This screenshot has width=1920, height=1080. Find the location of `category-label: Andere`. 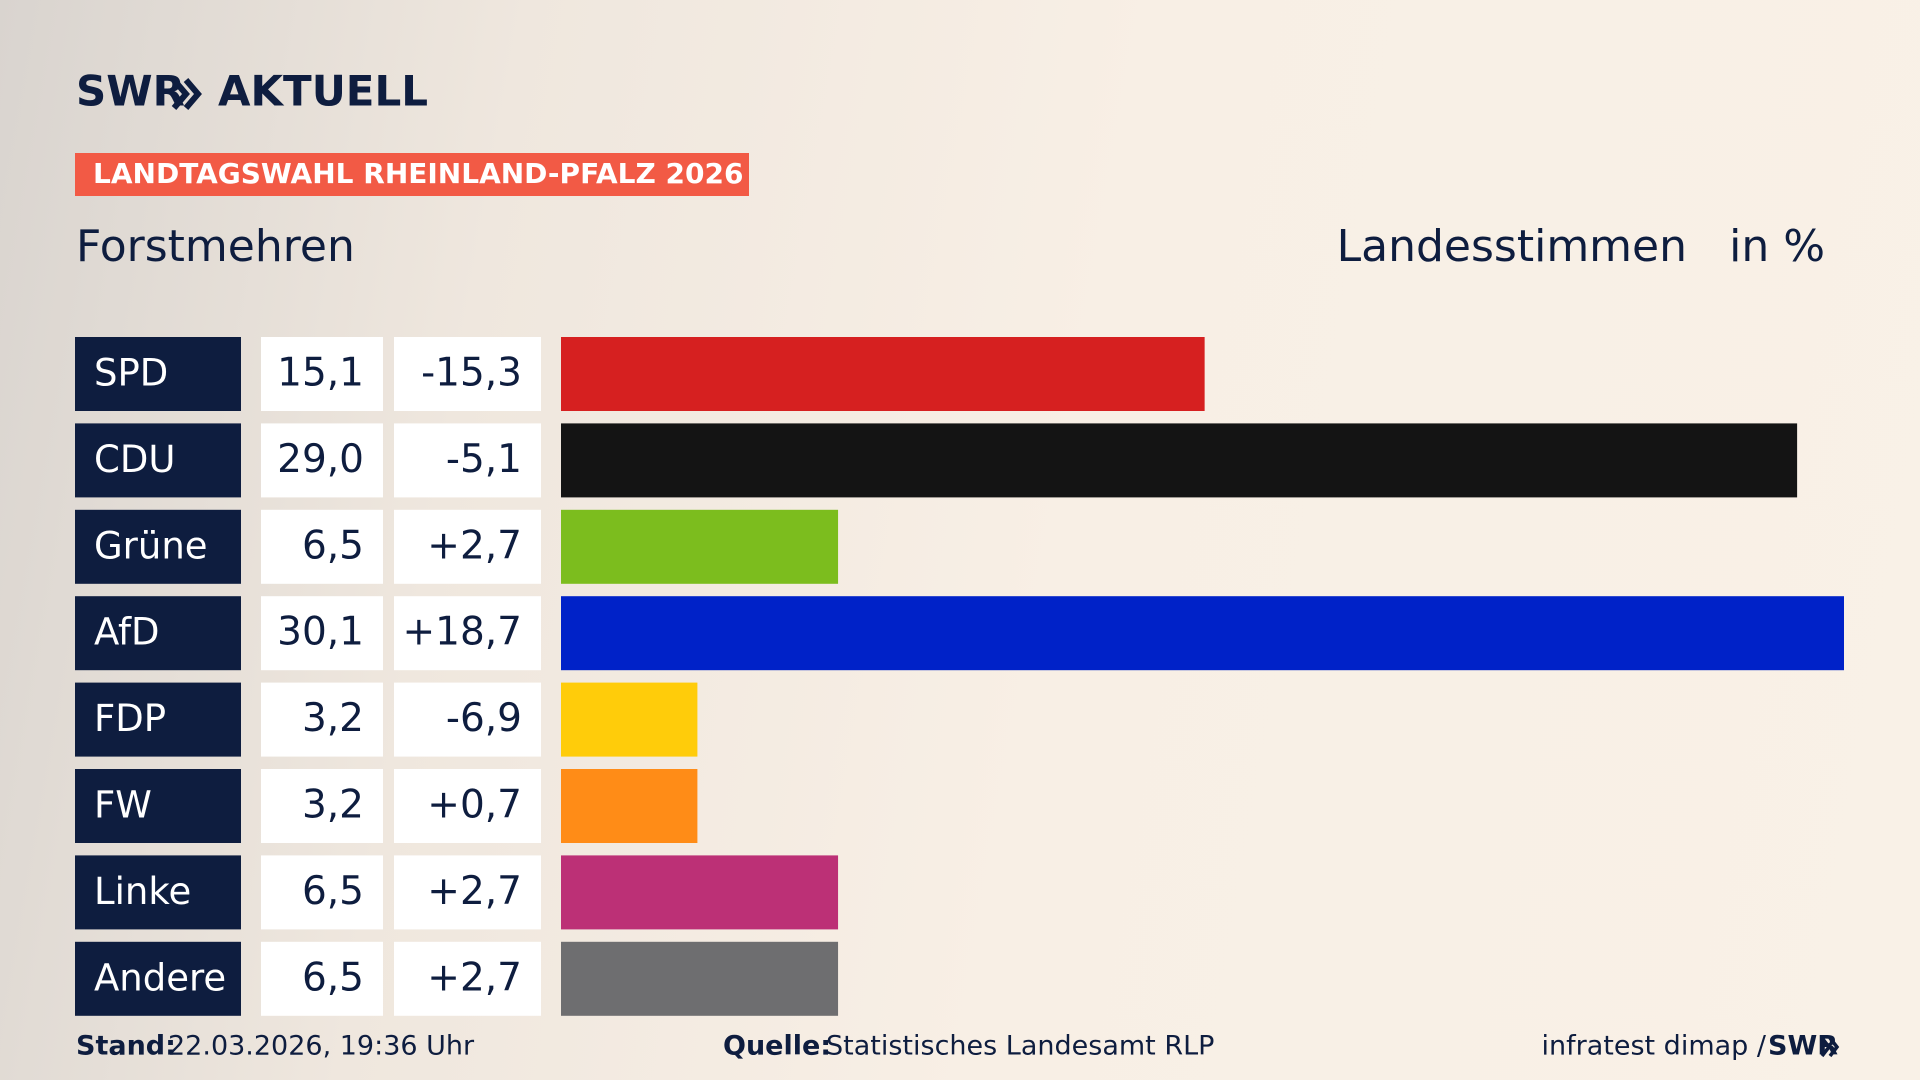

category-label: Andere is located at coordinates (160, 977).